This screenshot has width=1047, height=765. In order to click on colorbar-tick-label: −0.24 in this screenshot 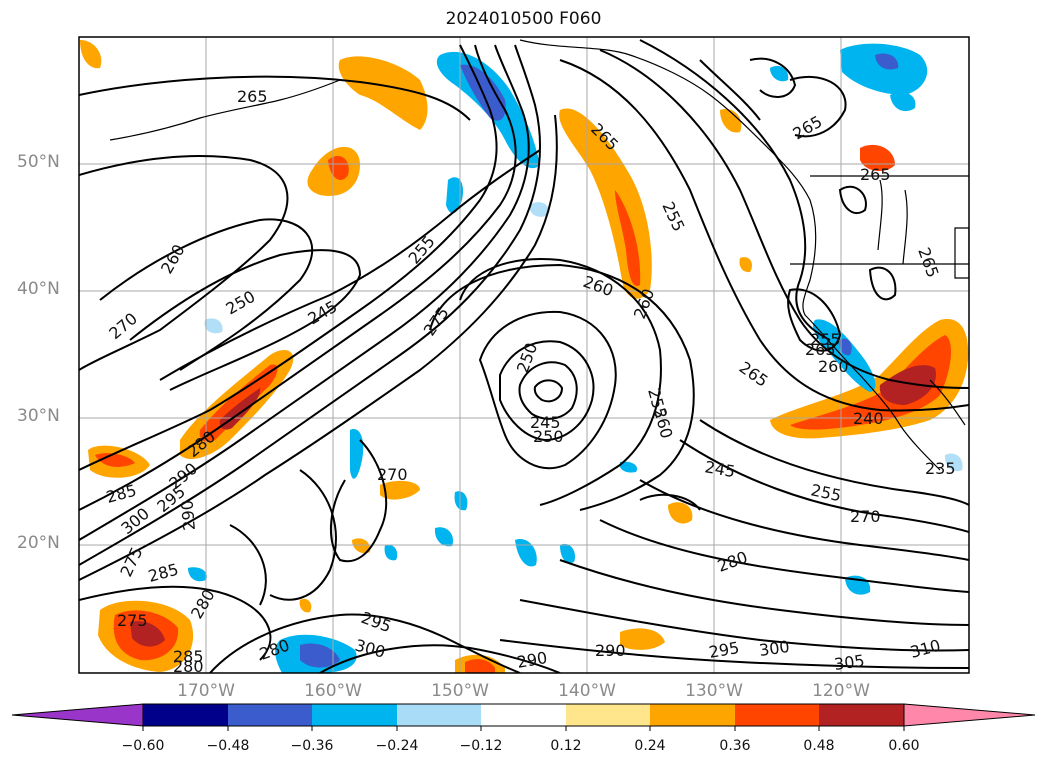, I will do `click(397, 746)`.